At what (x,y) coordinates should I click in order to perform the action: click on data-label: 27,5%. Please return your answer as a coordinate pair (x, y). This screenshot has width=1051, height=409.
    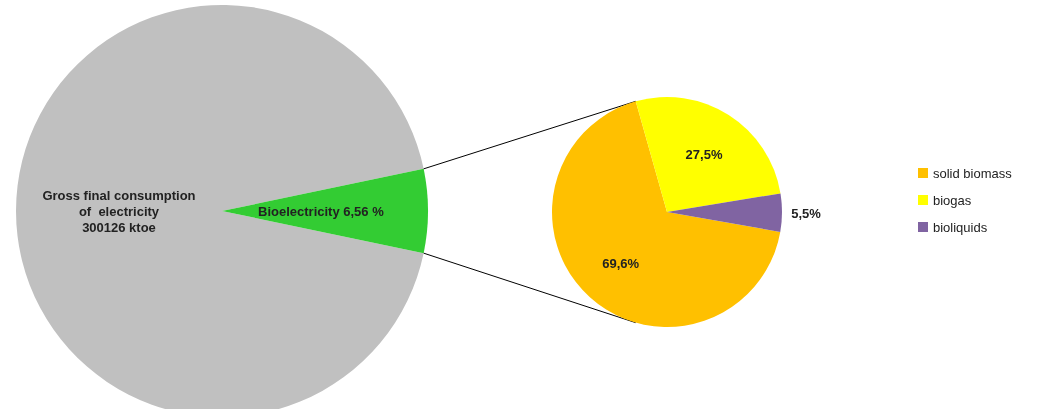
    Looking at the image, I should click on (704, 154).